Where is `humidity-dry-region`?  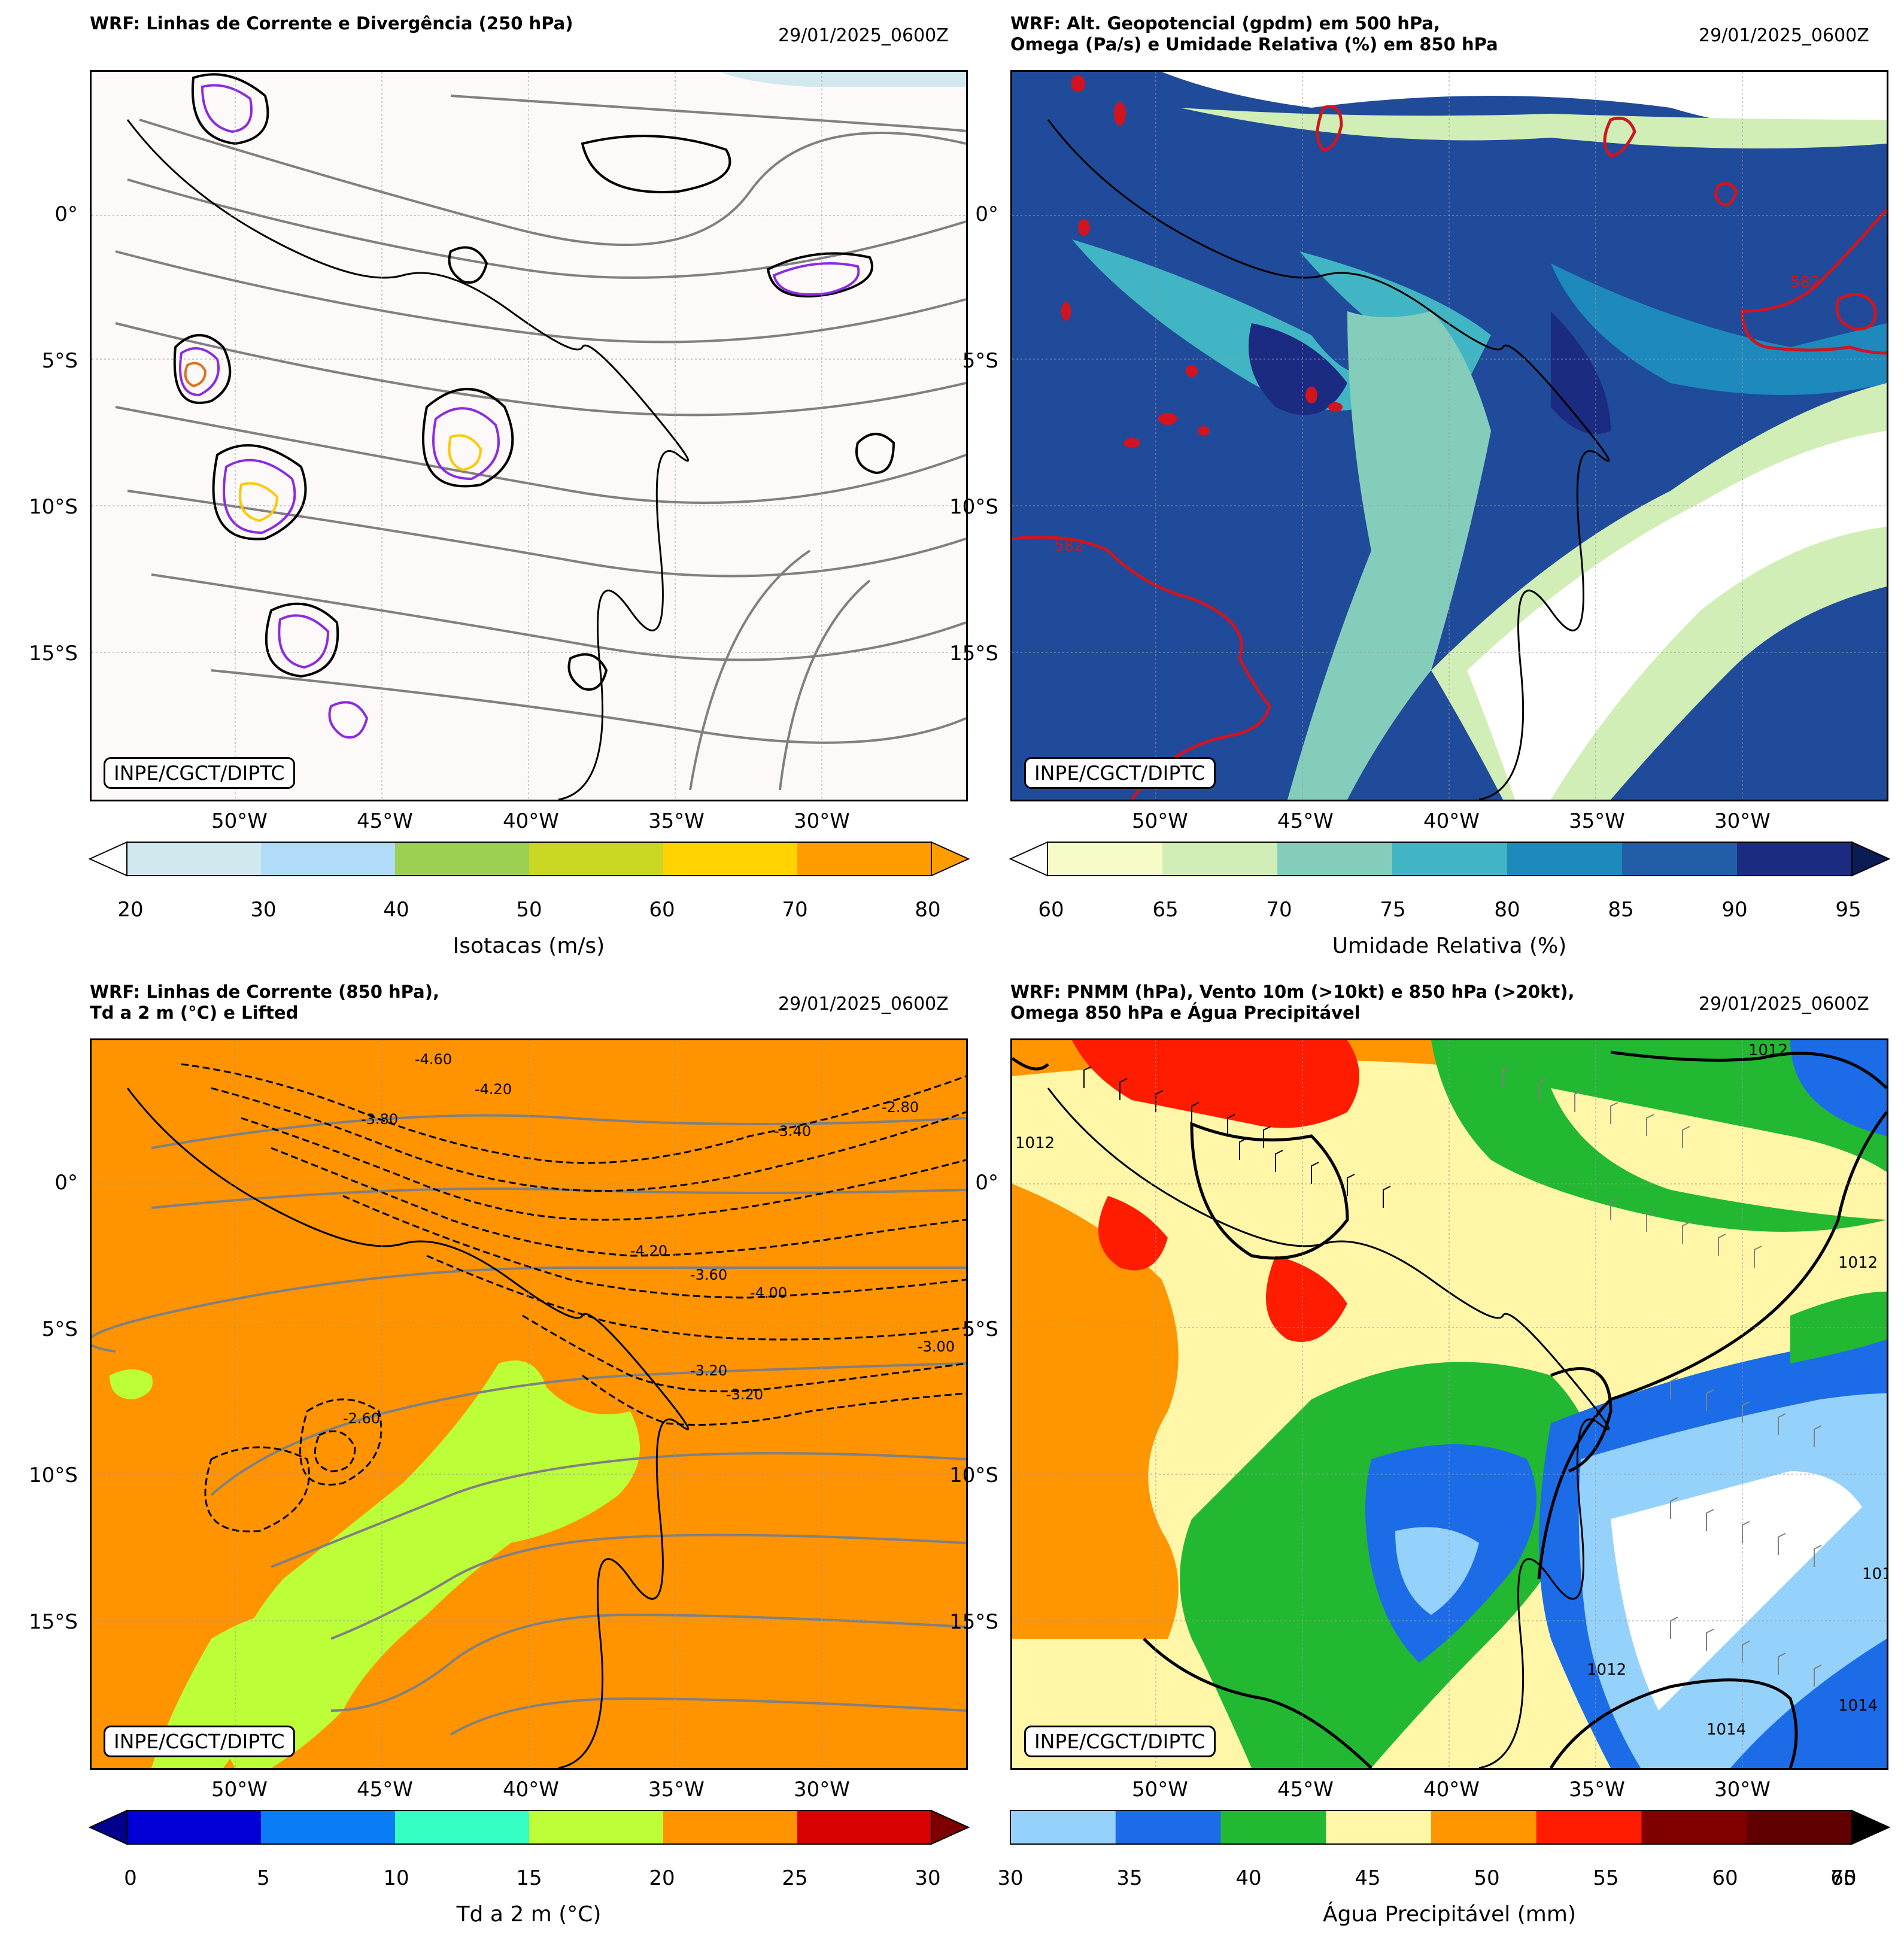 humidity-dry-region is located at coordinates (1524, 100).